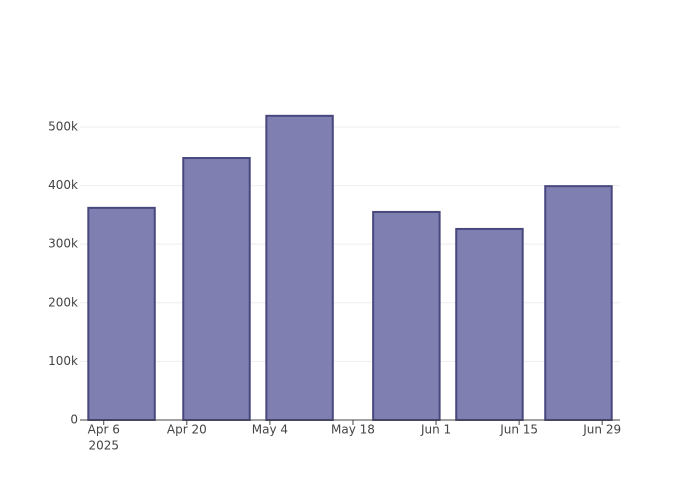 The width and height of the screenshot is (700, 500). What do you see at coordinates (63, 302) in the screenshot?
I see `y-tick-label: 200k` at bounding box center [63, 302].